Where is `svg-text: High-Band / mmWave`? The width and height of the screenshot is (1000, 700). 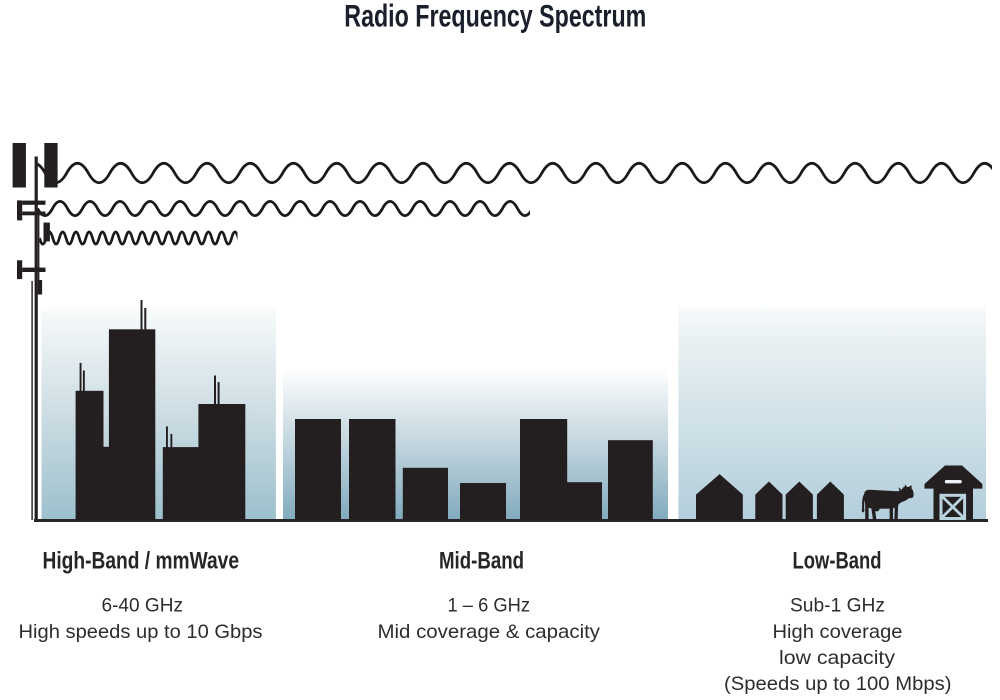 svg-text: High-Band / mmWave is located at coordinates (141, 561).